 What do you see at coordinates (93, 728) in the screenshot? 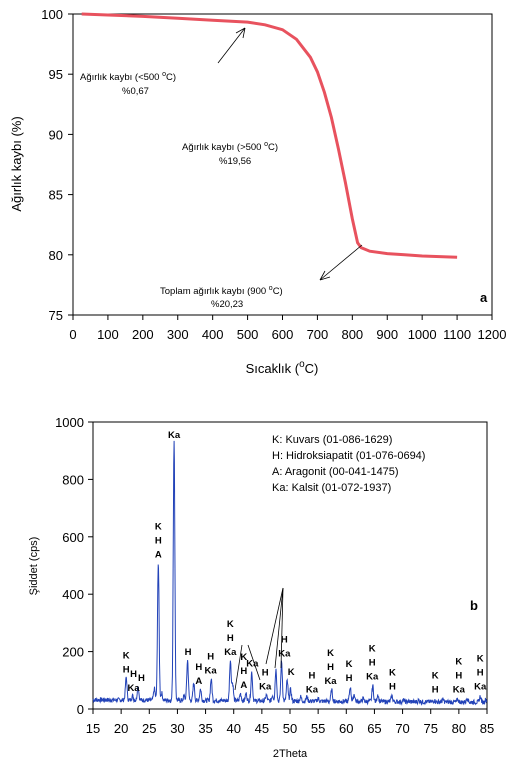
I see `chart-b-xtick-label: 15` at bounding box center [93, 728].